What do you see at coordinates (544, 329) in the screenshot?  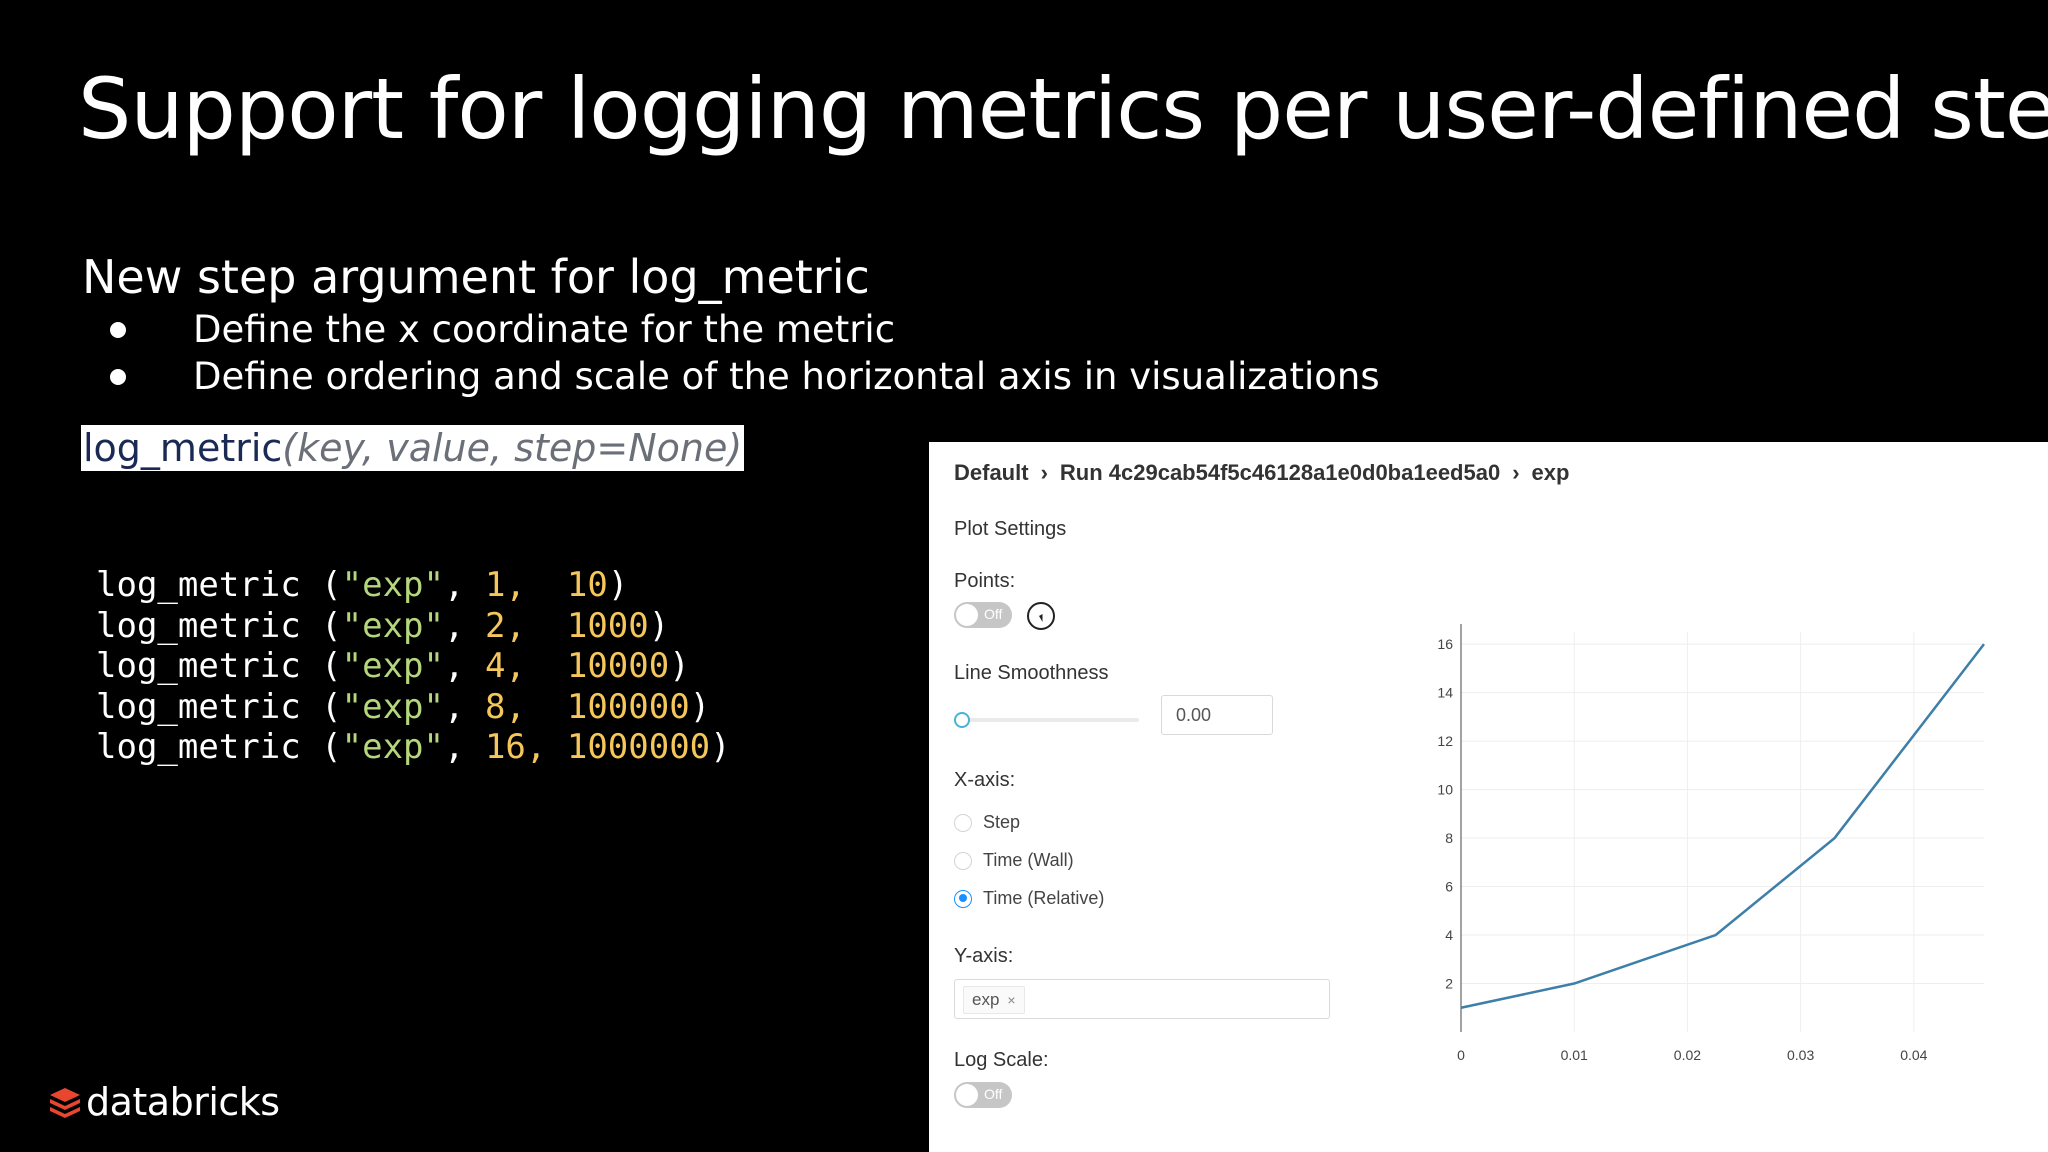 I see `bullet-text: Define the x coordinate for the metric` at bounding box center [544, 329].